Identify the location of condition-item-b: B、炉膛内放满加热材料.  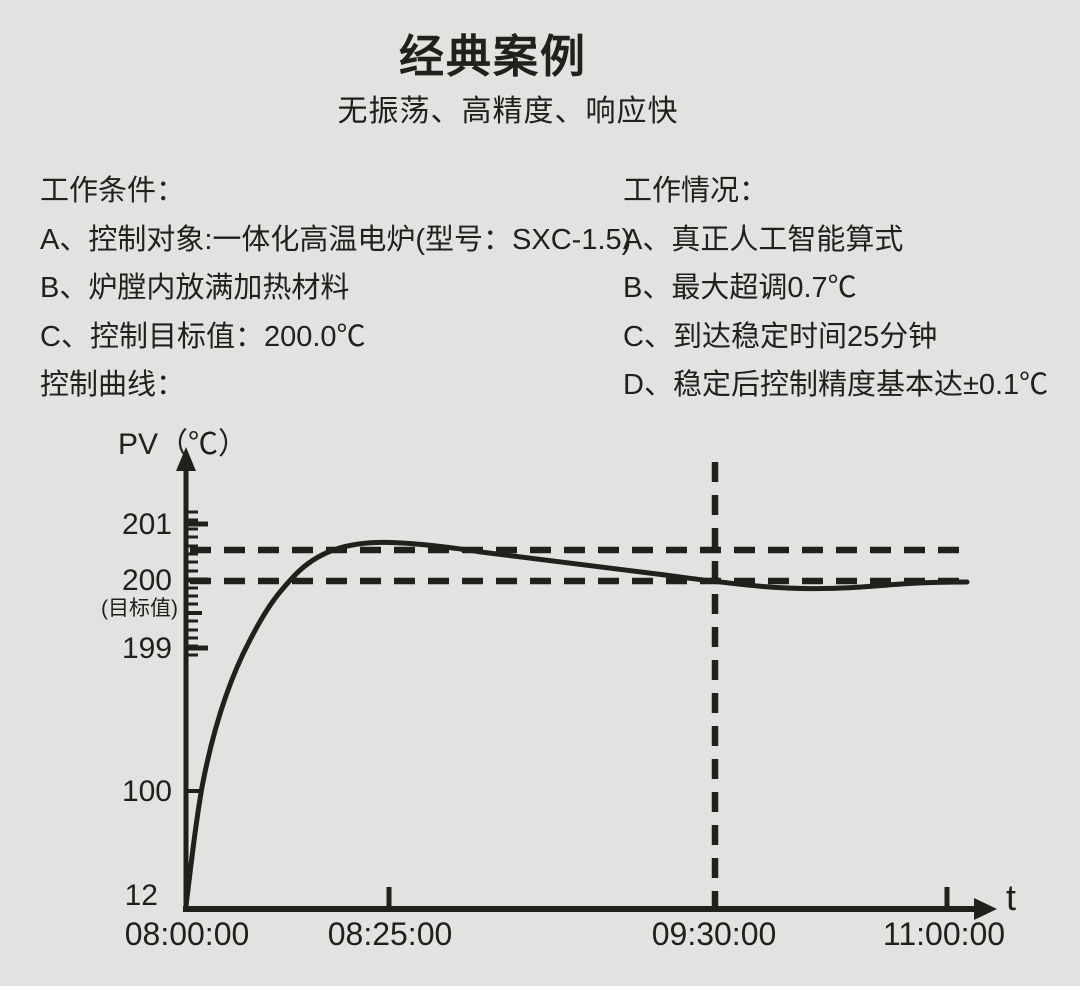
(195, 288).